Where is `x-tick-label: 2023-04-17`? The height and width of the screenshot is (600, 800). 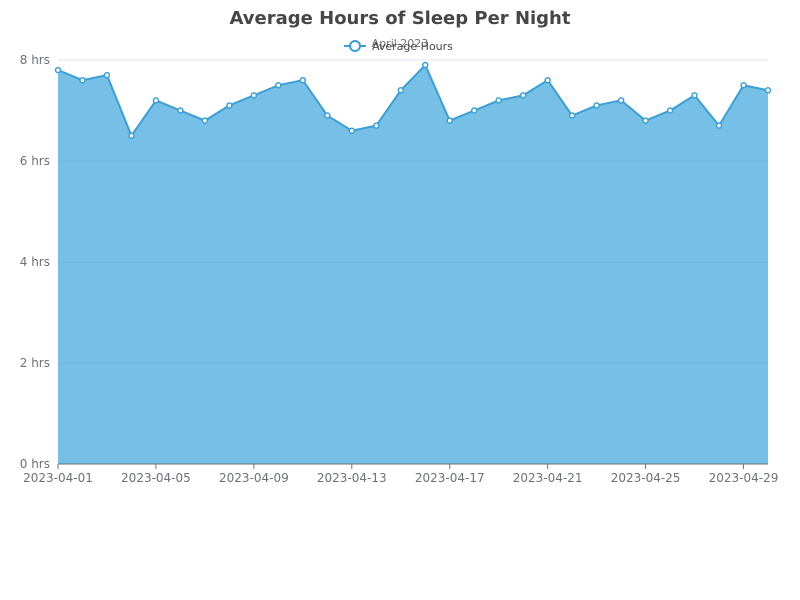 x-tick-label: 2023-04-17 is located at coordinates (450, 478).